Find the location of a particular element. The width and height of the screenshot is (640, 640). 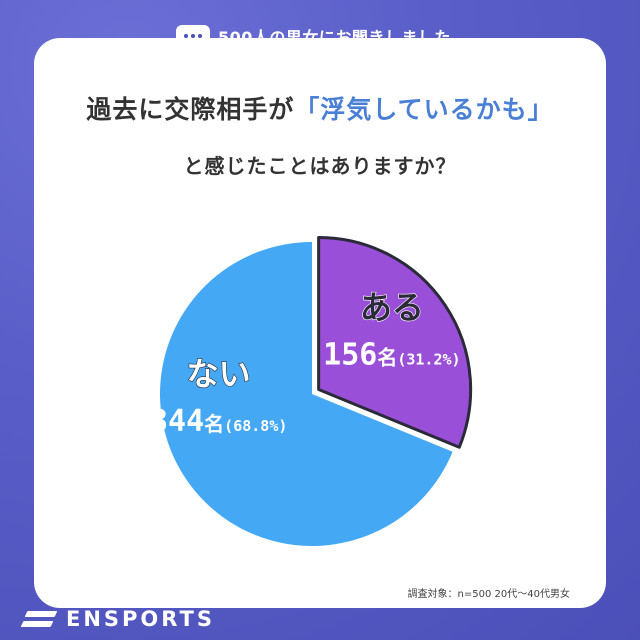

brand-logo: ENSPORTS is located at coordinates (117, 619).